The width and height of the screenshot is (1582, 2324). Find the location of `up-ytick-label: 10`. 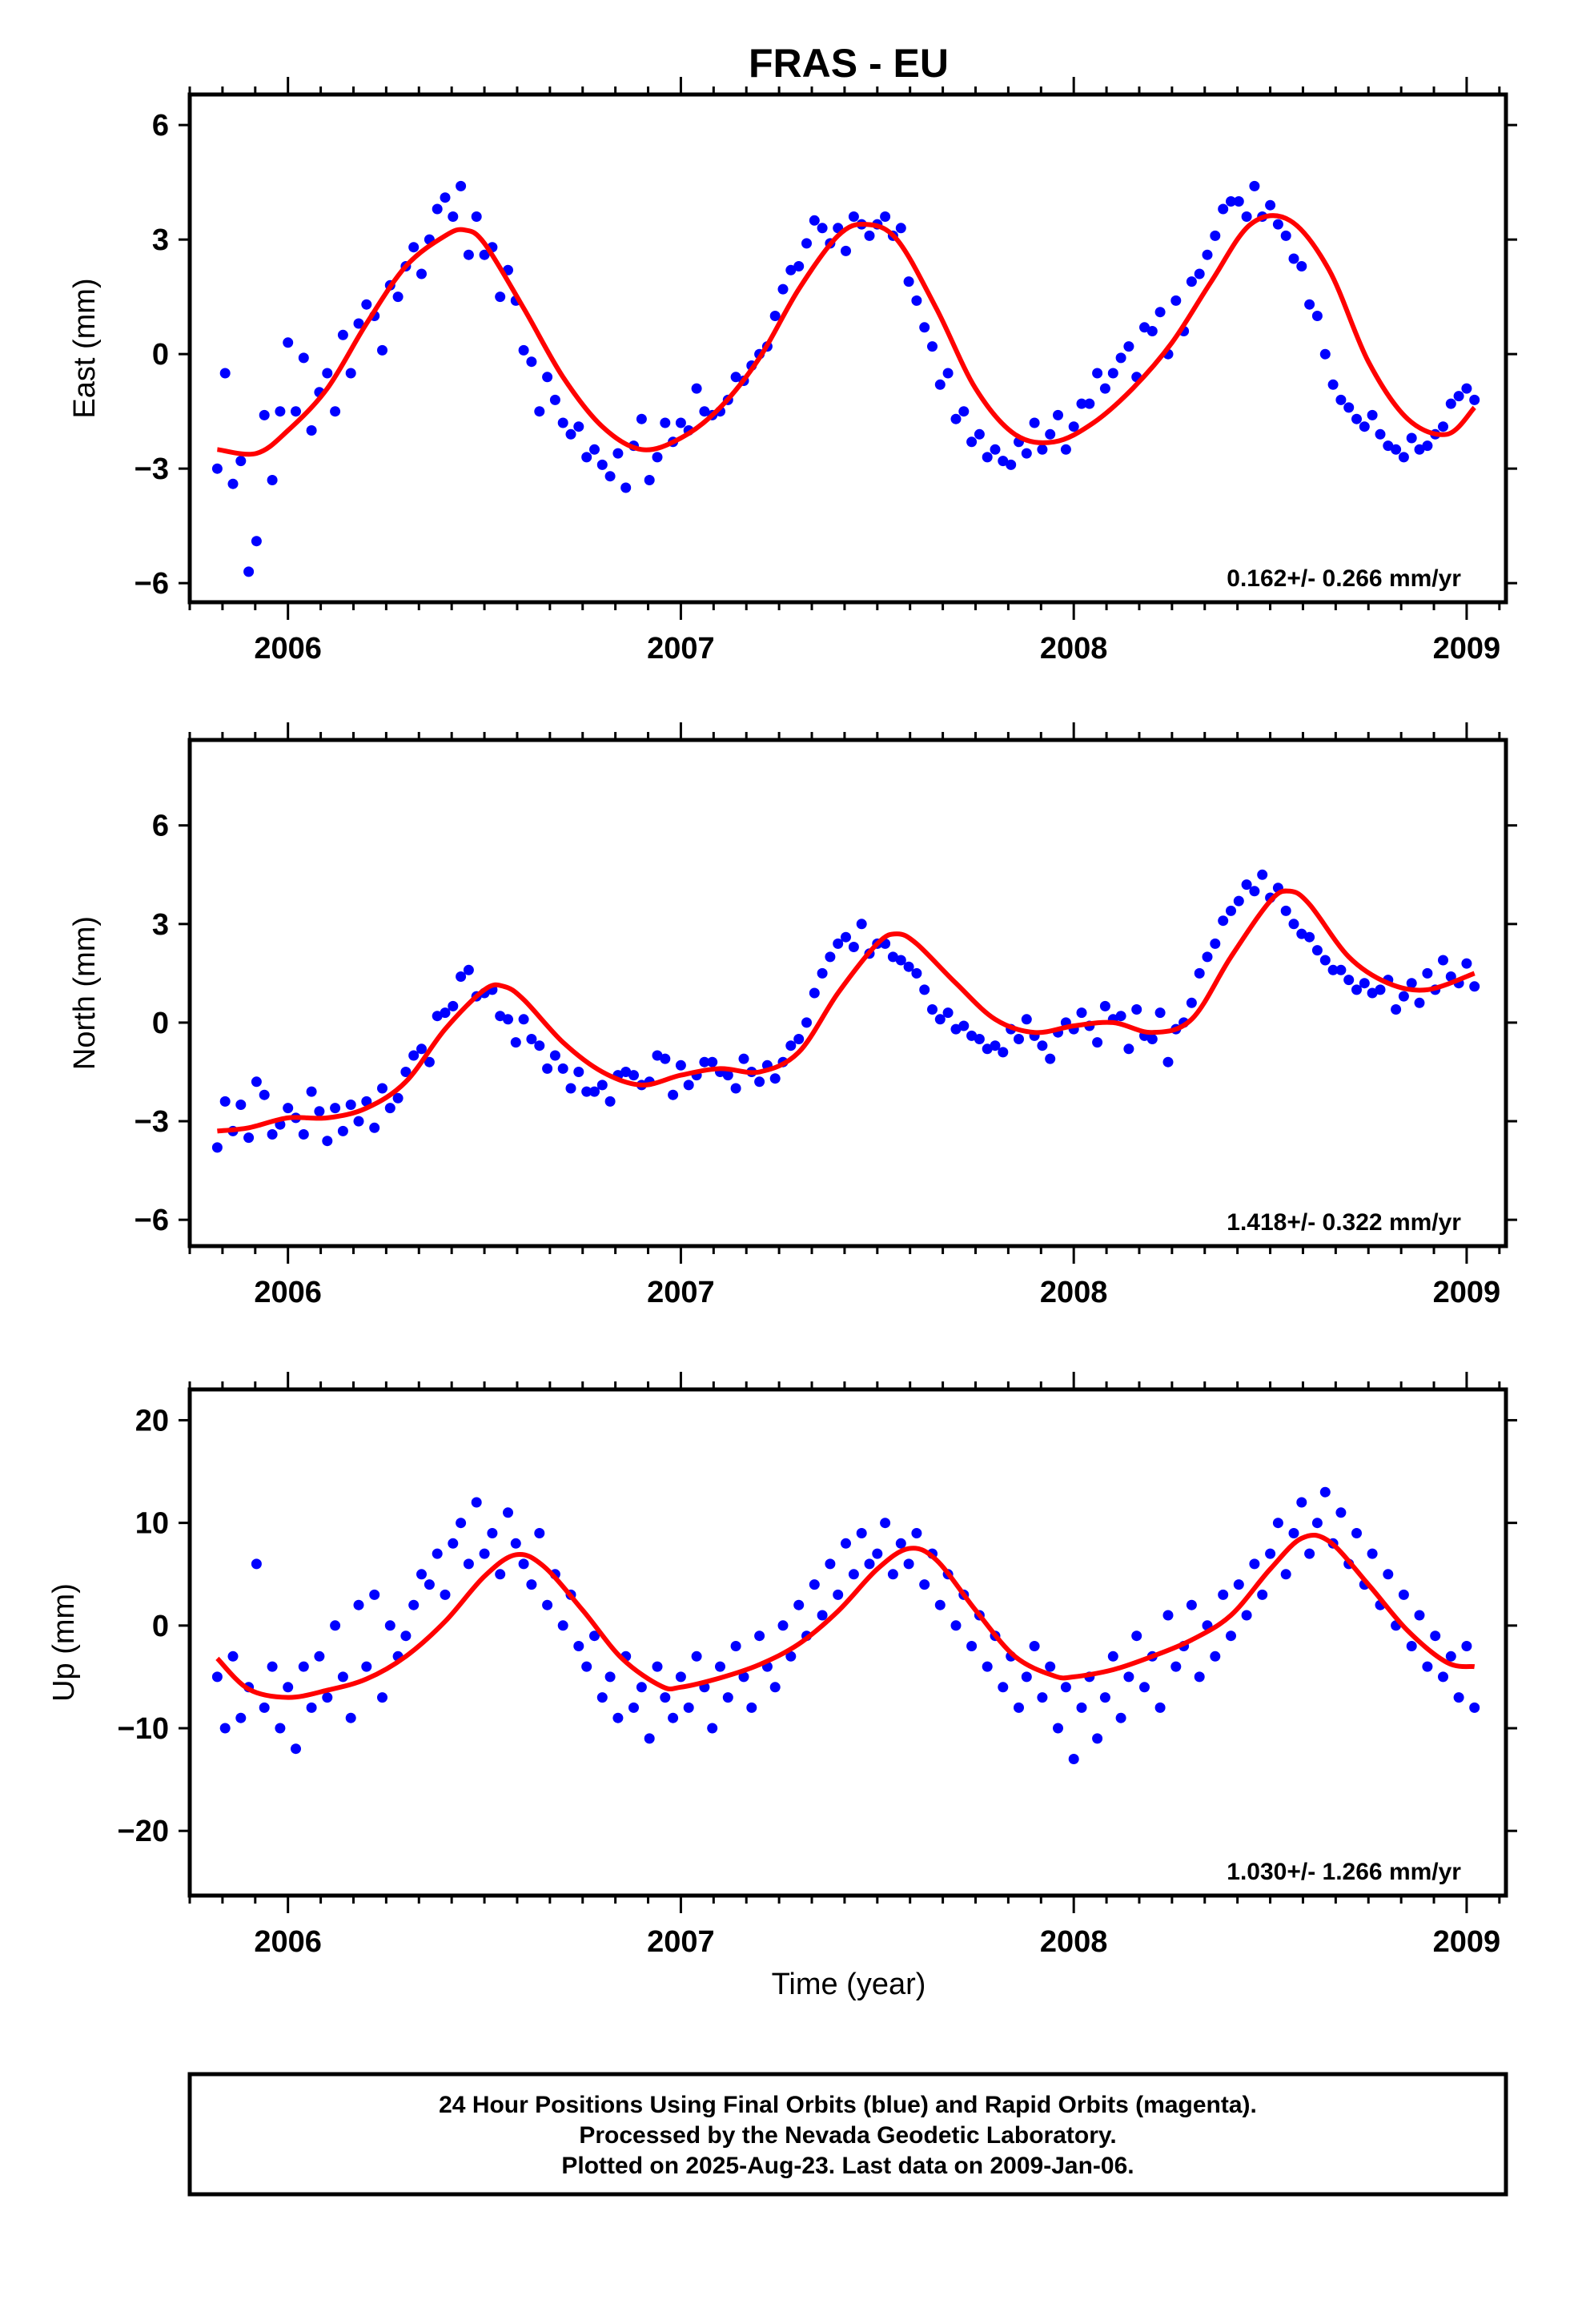

up-ytick-label: 10 is located at coordinates (152, 1524).